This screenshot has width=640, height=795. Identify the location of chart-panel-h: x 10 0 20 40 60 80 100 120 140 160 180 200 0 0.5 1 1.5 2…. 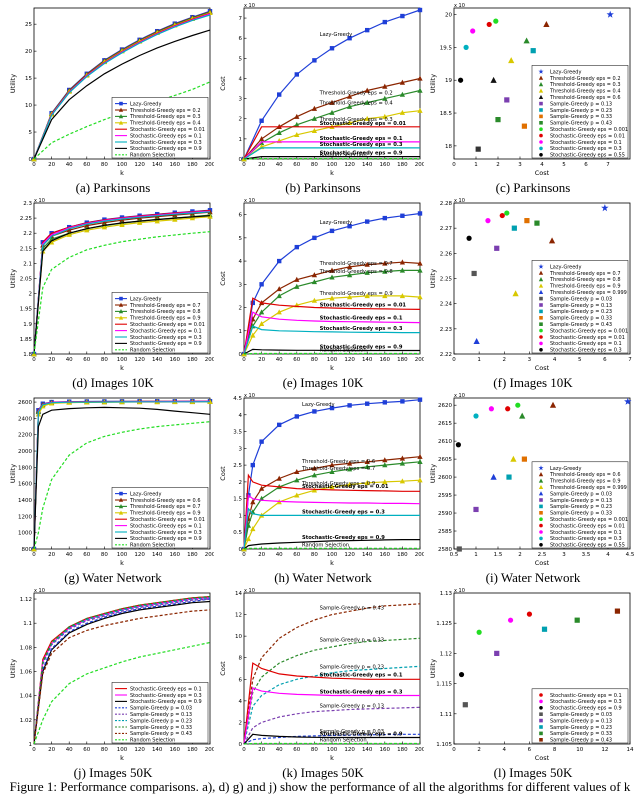
(322, 481).